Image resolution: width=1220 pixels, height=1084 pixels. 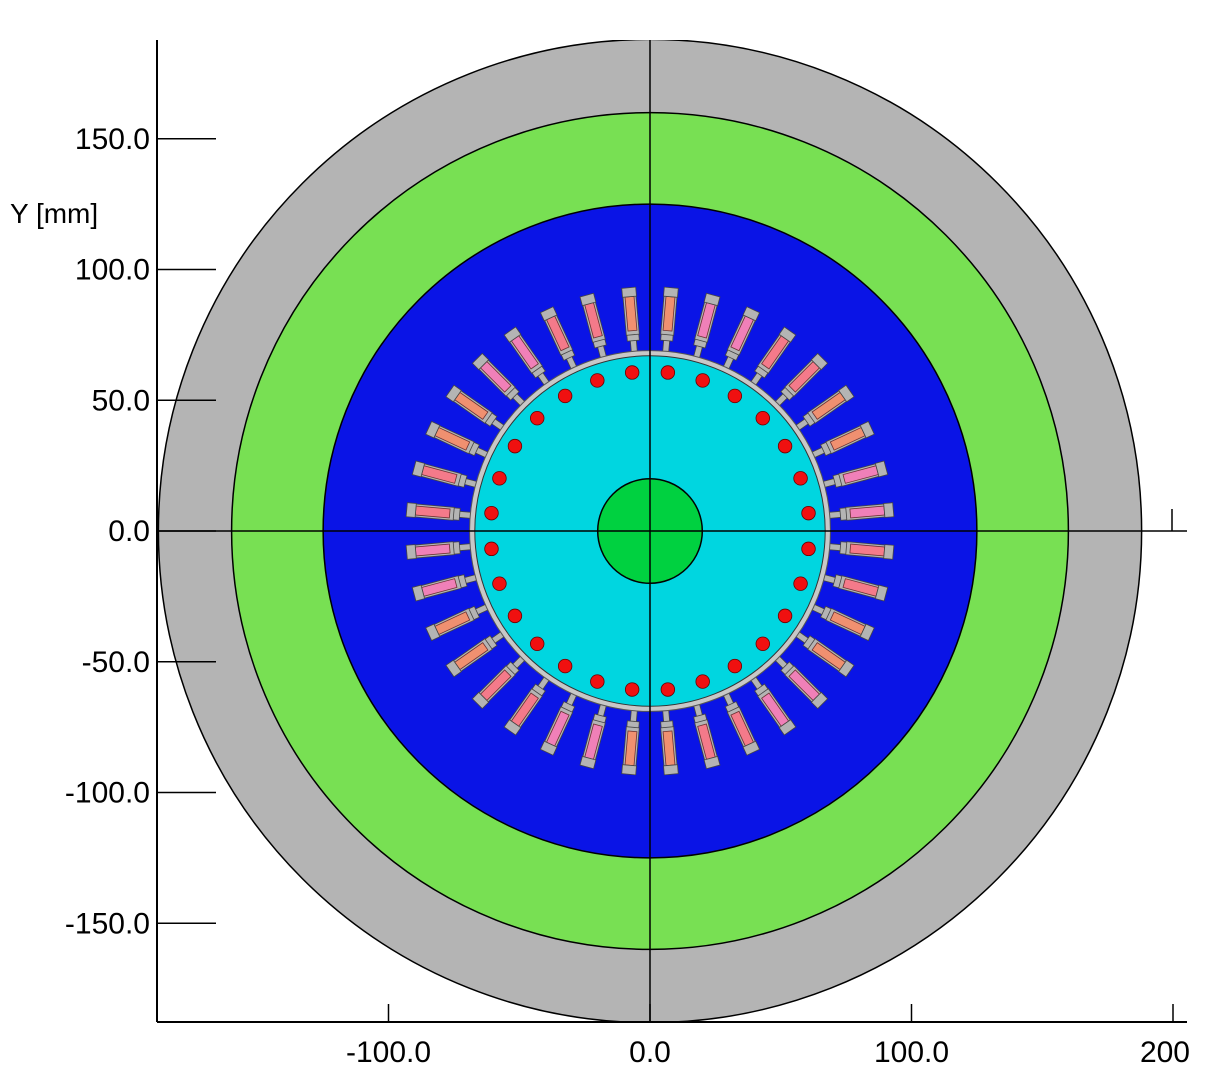 What do you see at coordinates (112, 270) in the screenshot?
I see `y-tick-label: 100.0` at bounding box center [112, 270].